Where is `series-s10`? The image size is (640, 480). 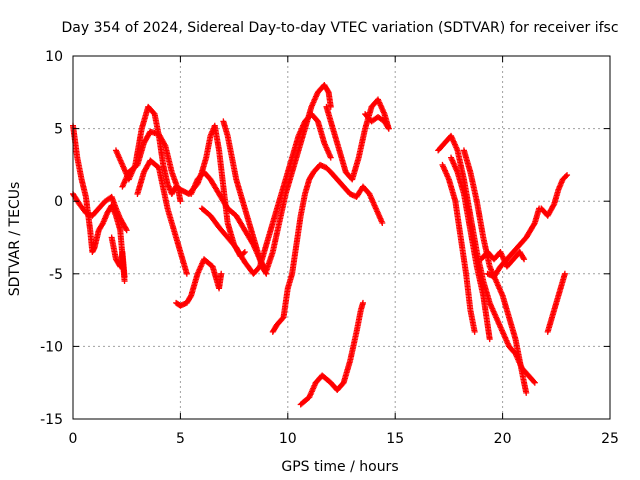 series-s10 is located at coordinates (245, 197).